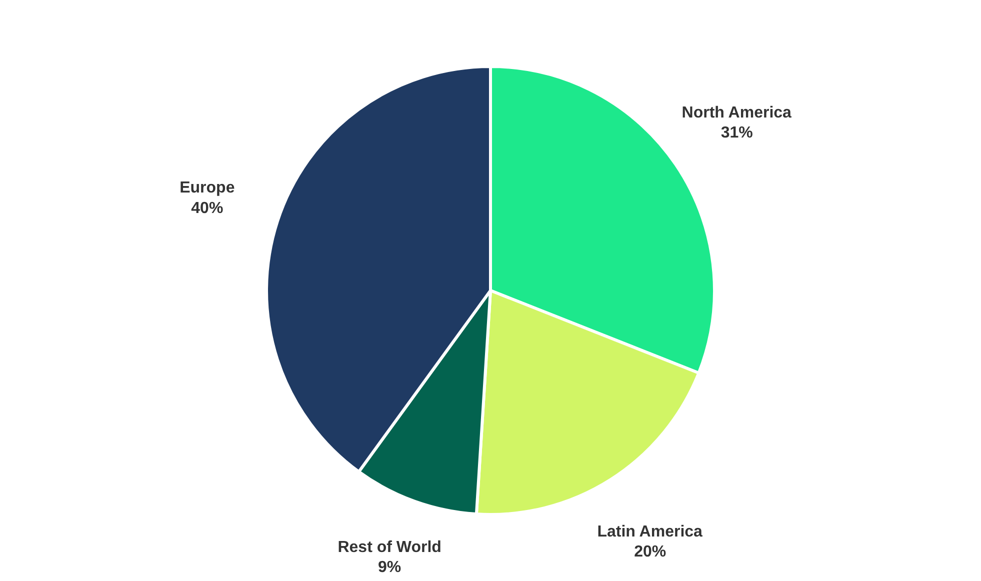 The height and width of the screenshot is (581, 981). What do you see at coordinates (390, 567) in the screenshot?
I see `data-label: 9%` at bounding box center [390, 567].